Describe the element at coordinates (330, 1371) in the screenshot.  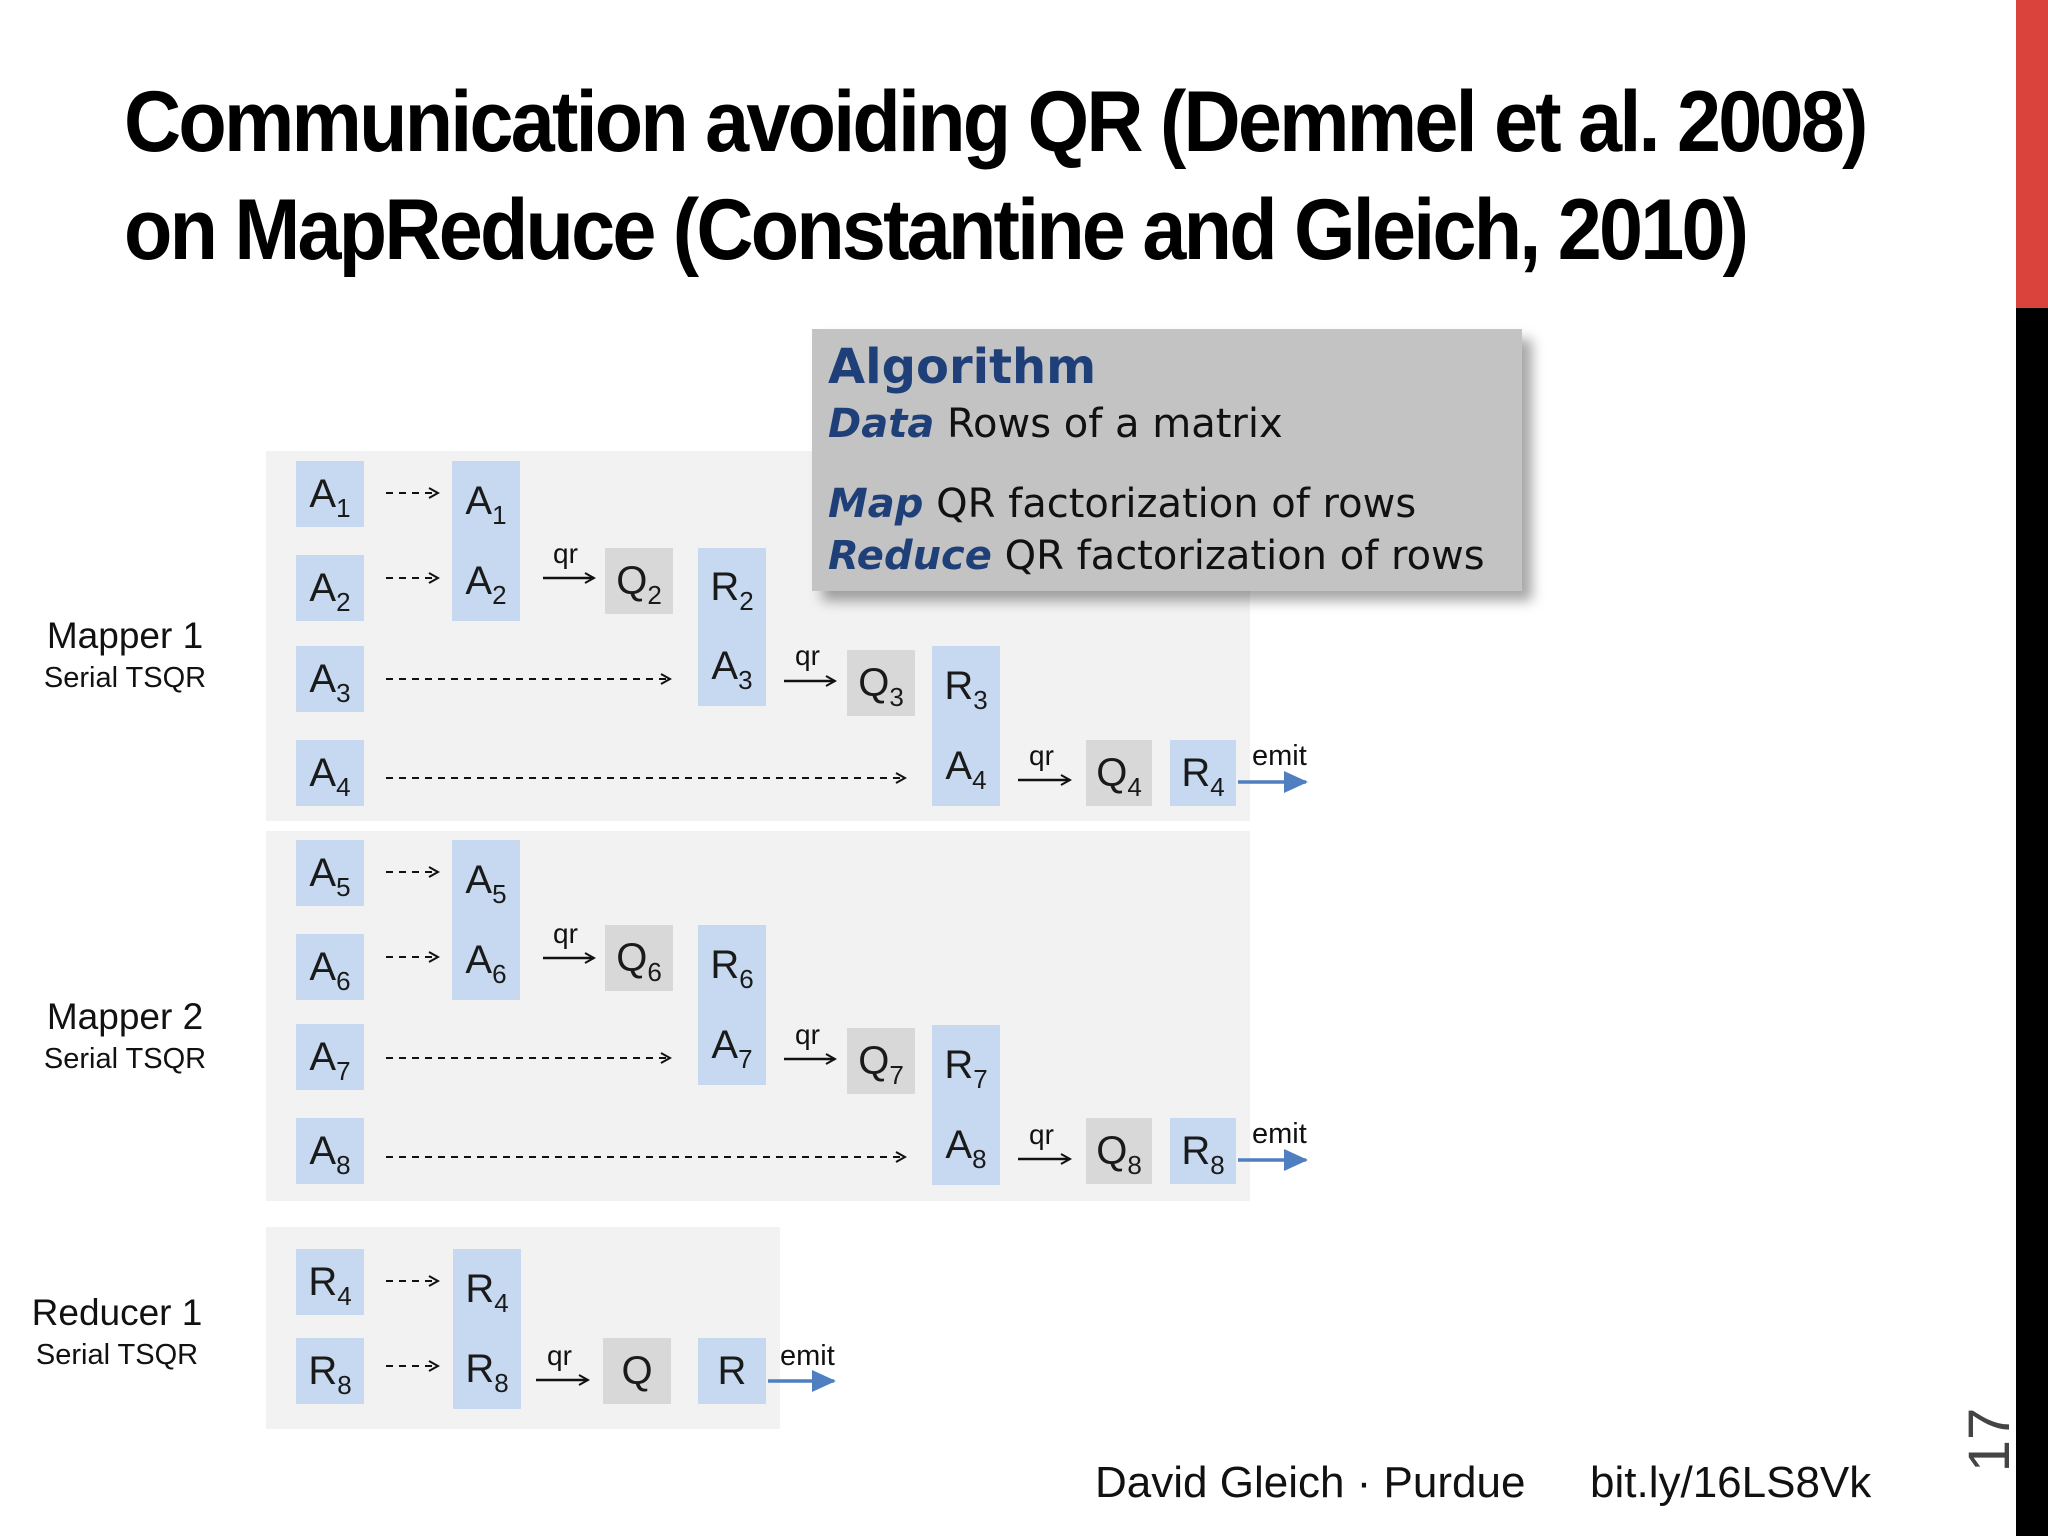
I see `block-r8-input: R8` at that location.